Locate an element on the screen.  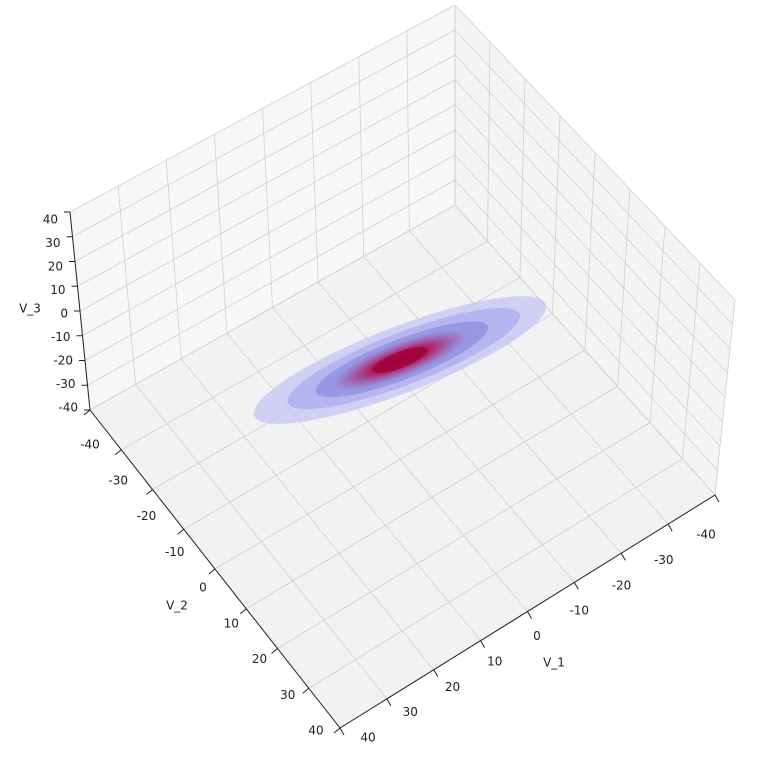
y-tick-label: -30 is located at coordinates (118, 480).